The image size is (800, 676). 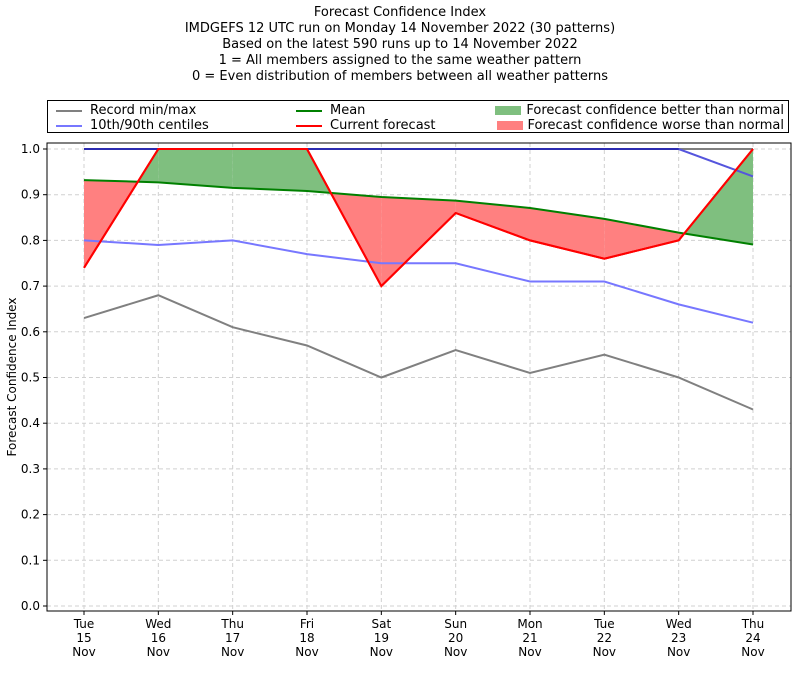 I want to click on legend-item-better: Forecast confidence better than normal, so click(x=639, y=110).